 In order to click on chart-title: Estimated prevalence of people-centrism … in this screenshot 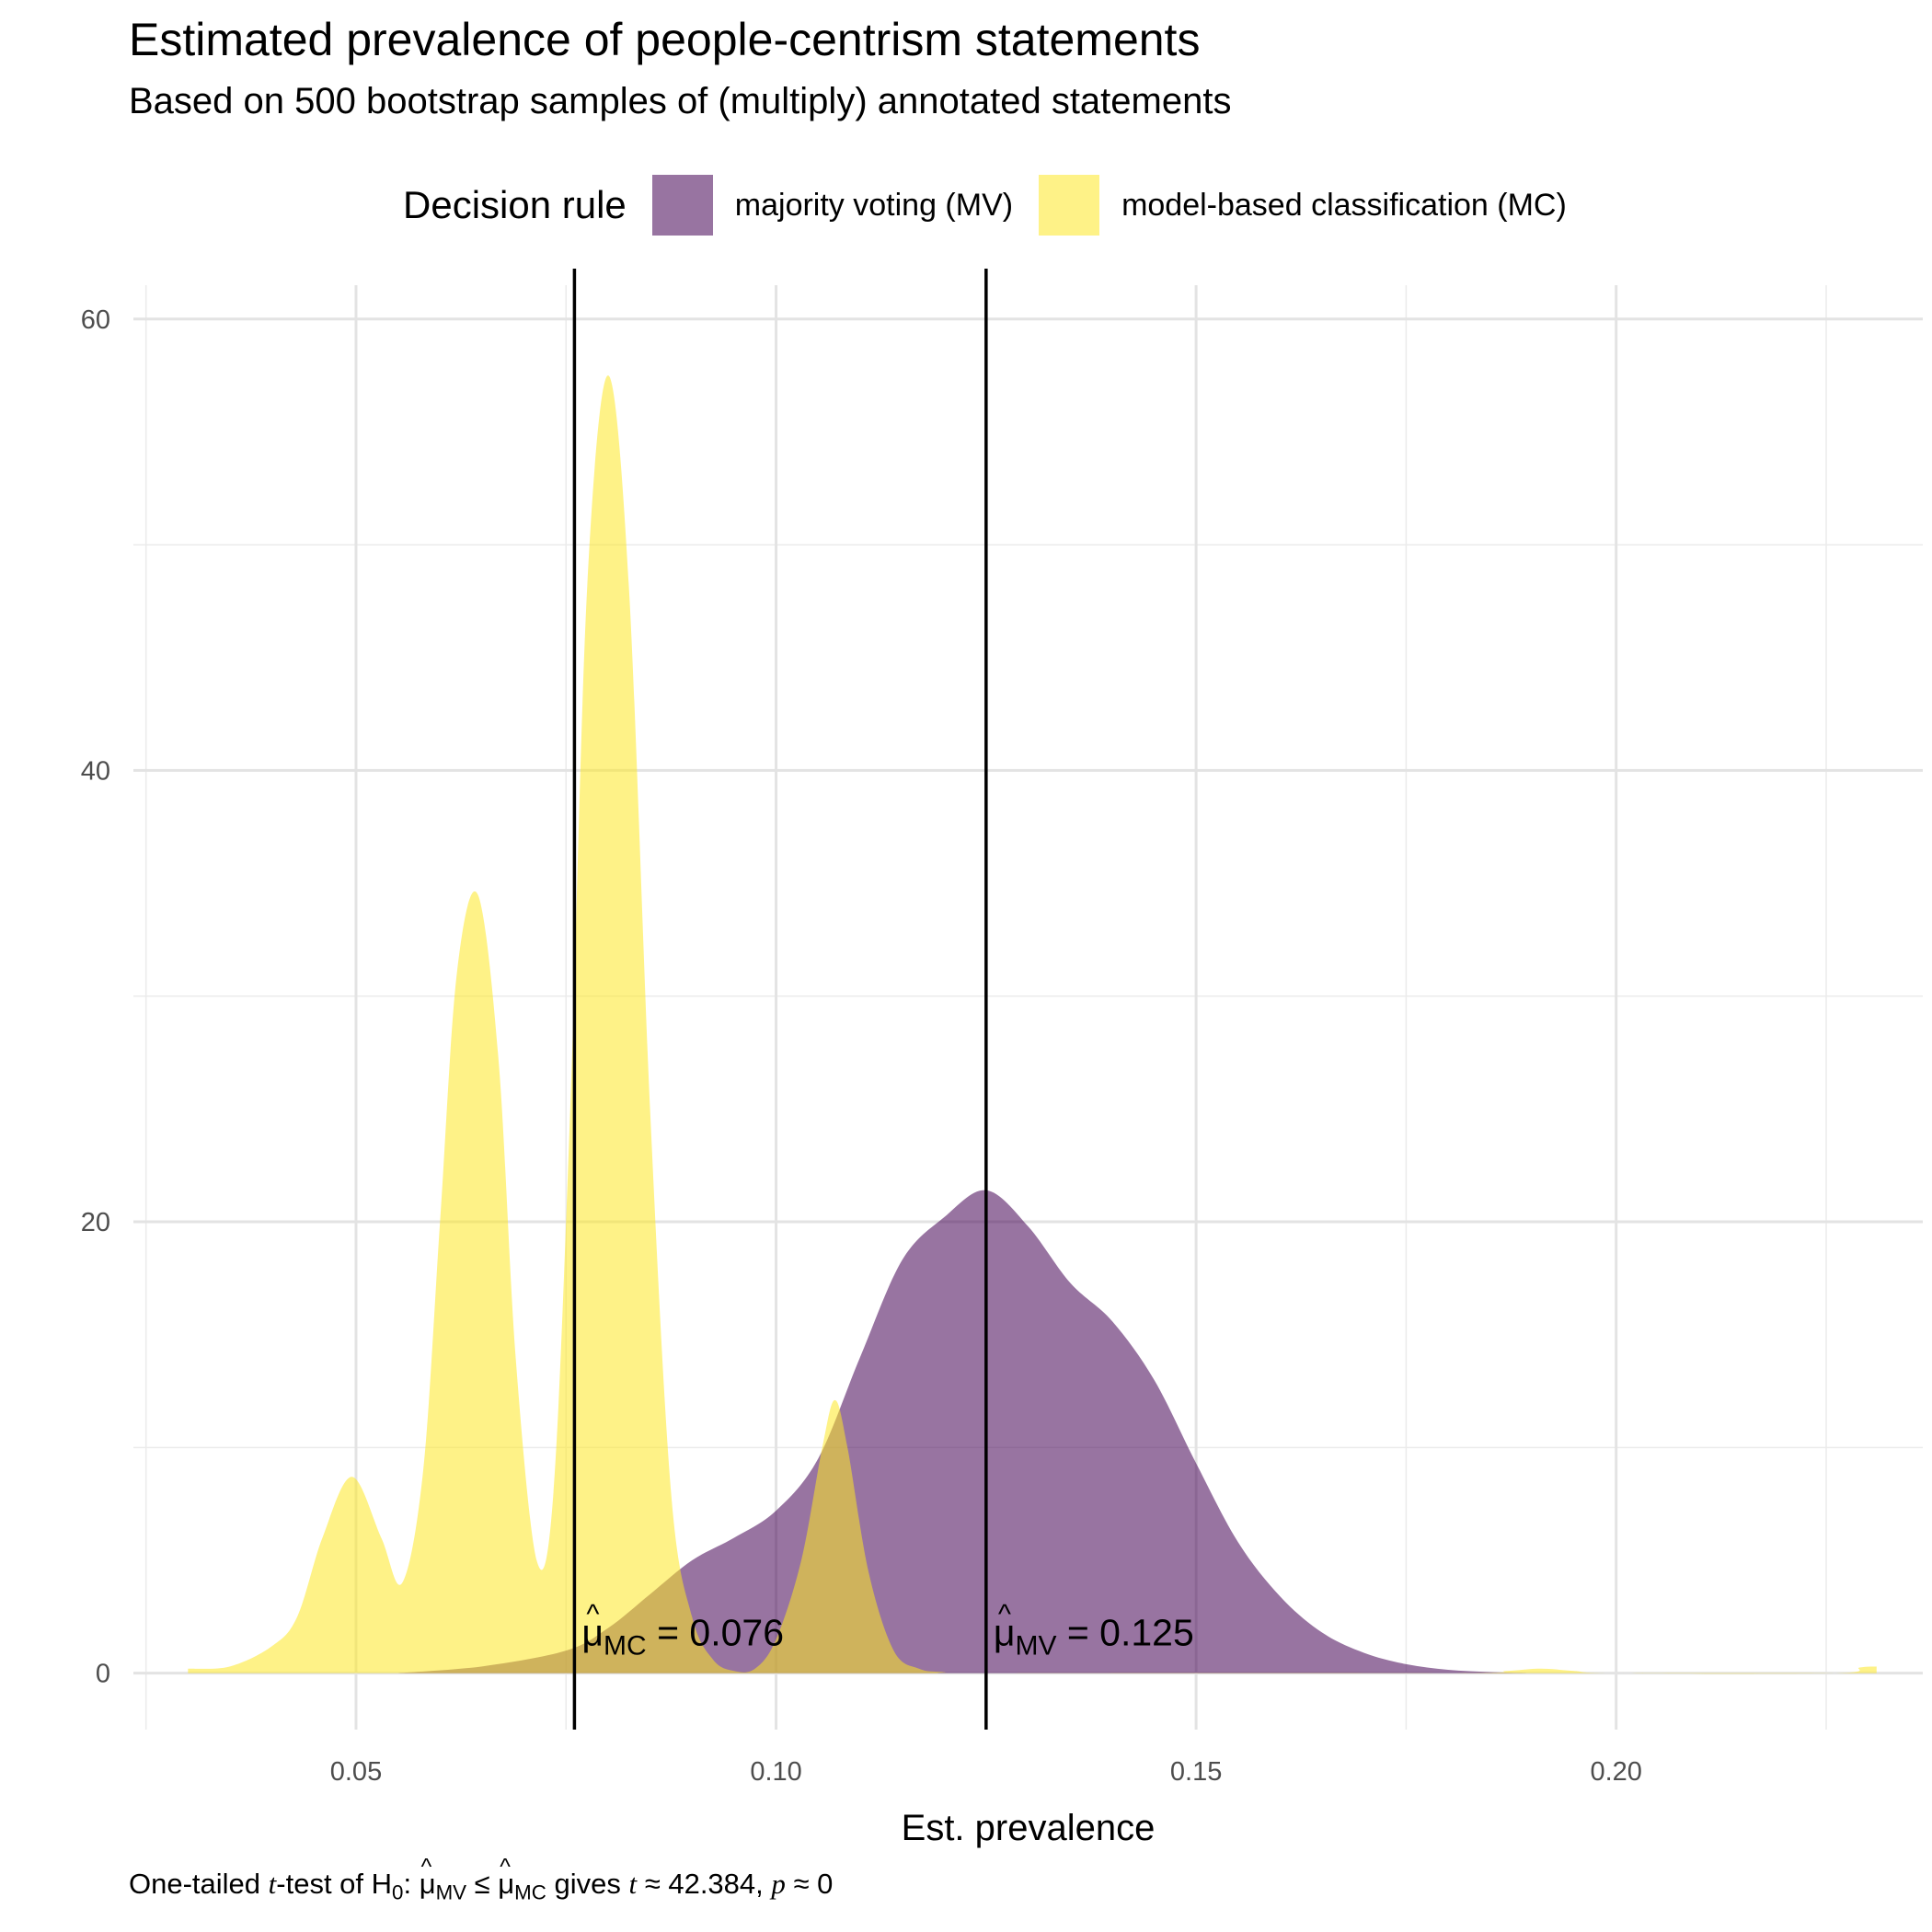, I will do `click(665, 39)`.